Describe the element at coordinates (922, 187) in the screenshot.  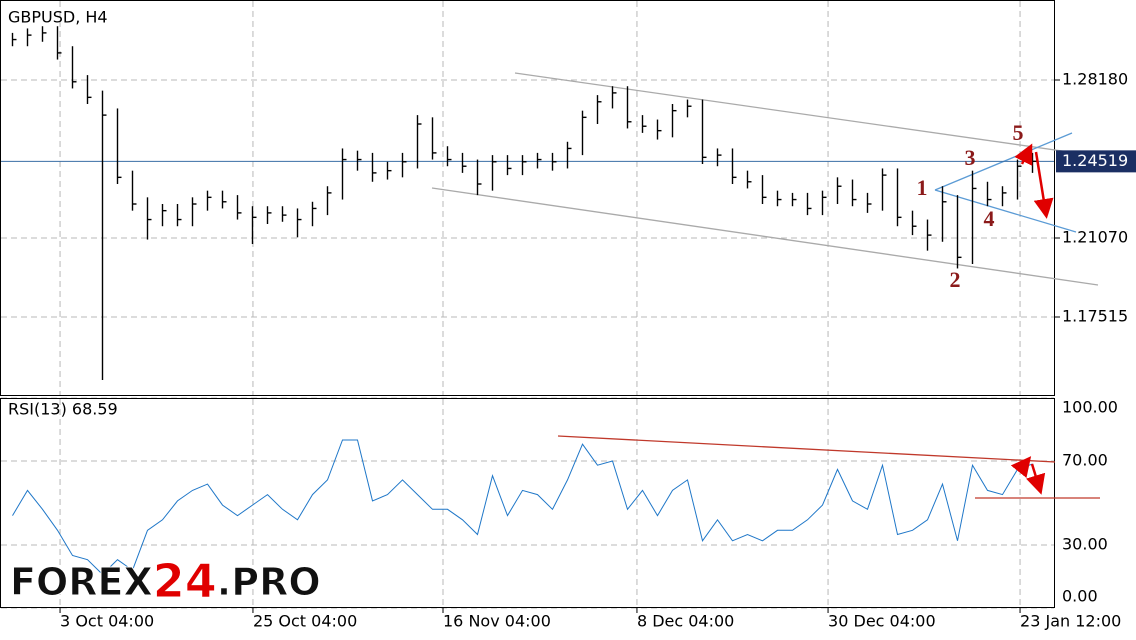
I see `wave-label: 1` at that location.